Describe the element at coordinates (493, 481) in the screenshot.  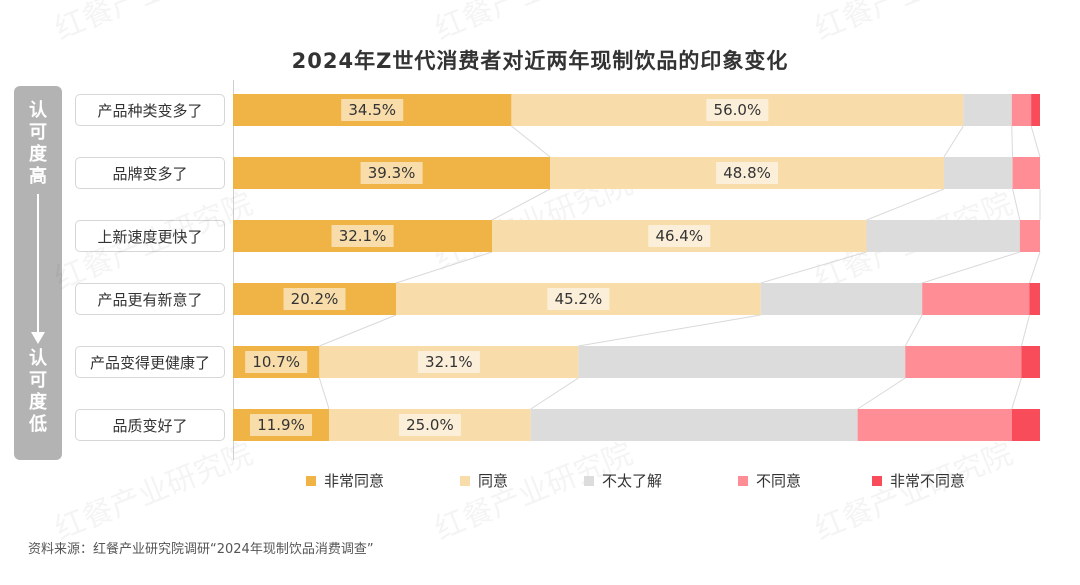
I see `legend-label: 同意` at that location.